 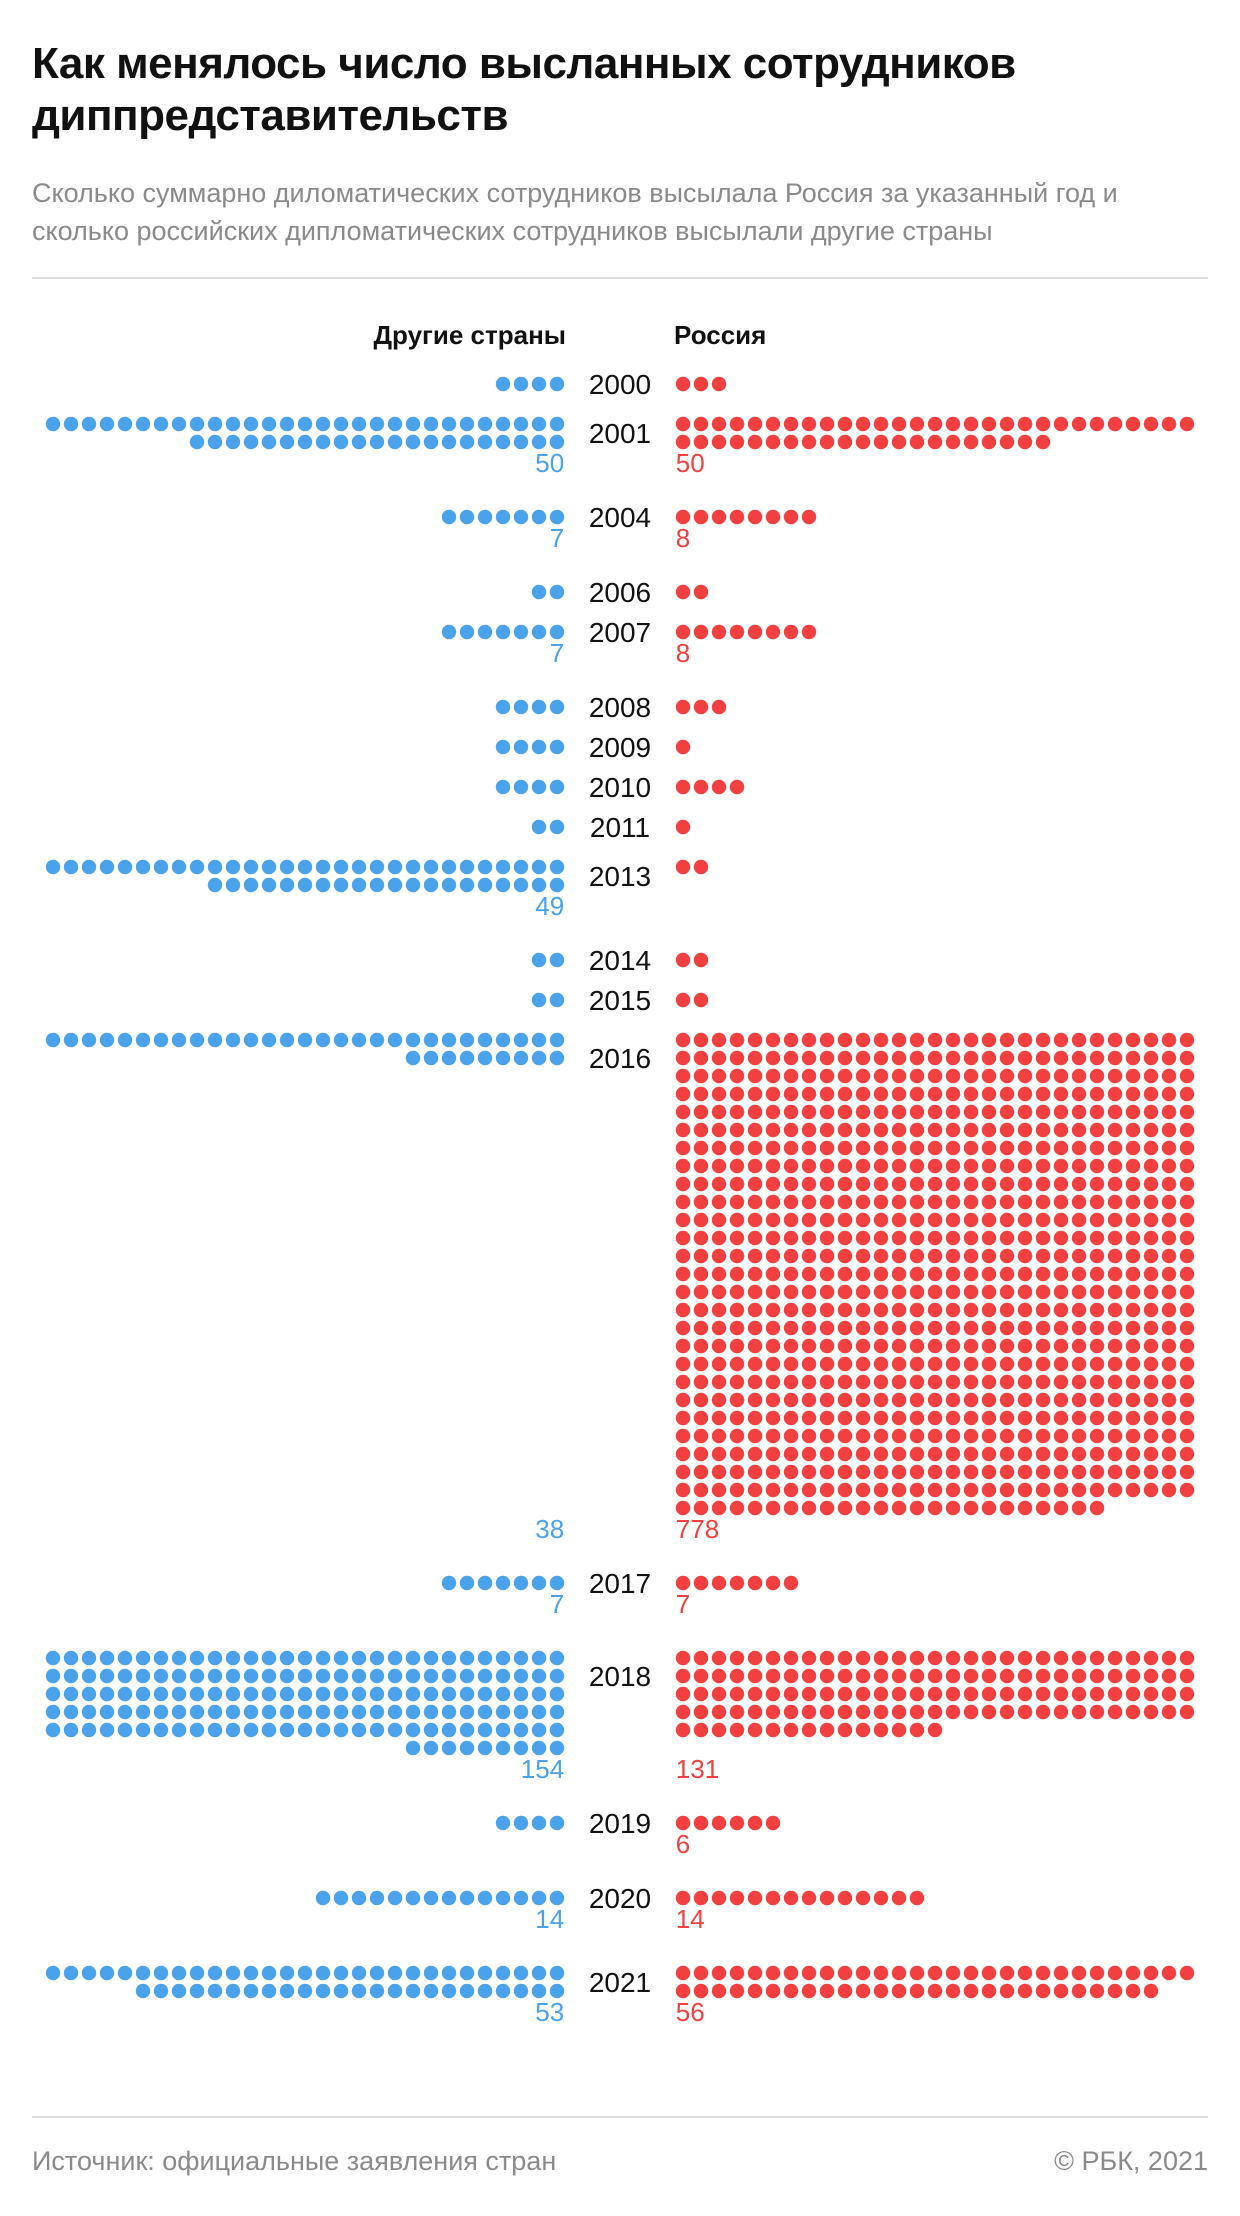 I want to click on year-label: 2010, so click(x=620, y=787).